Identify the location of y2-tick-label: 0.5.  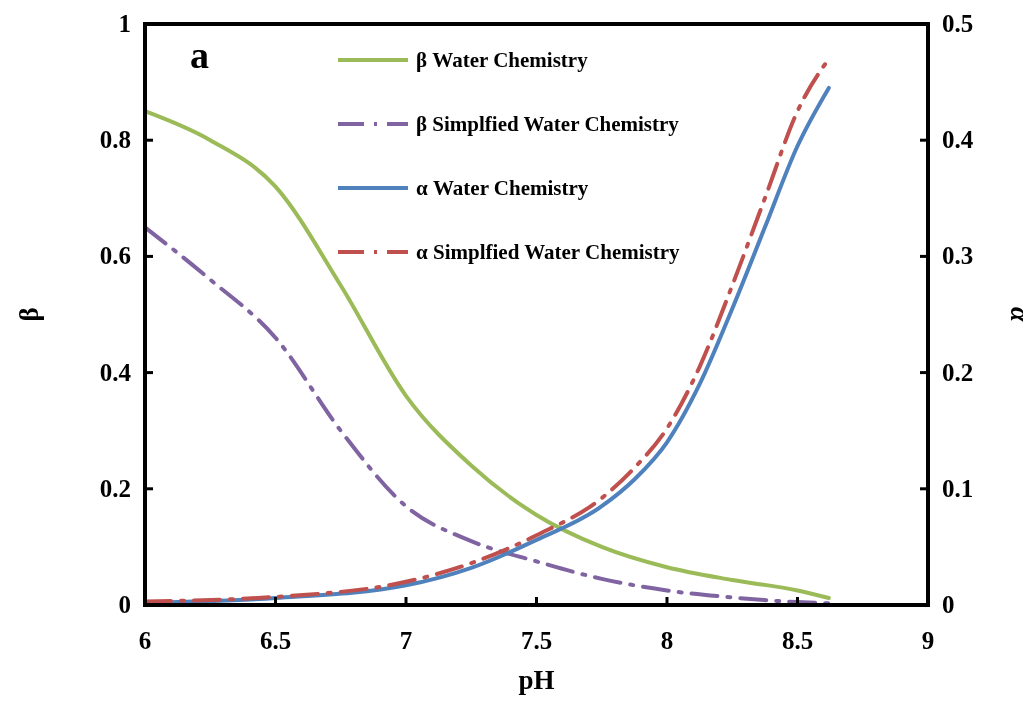
(958, 23).